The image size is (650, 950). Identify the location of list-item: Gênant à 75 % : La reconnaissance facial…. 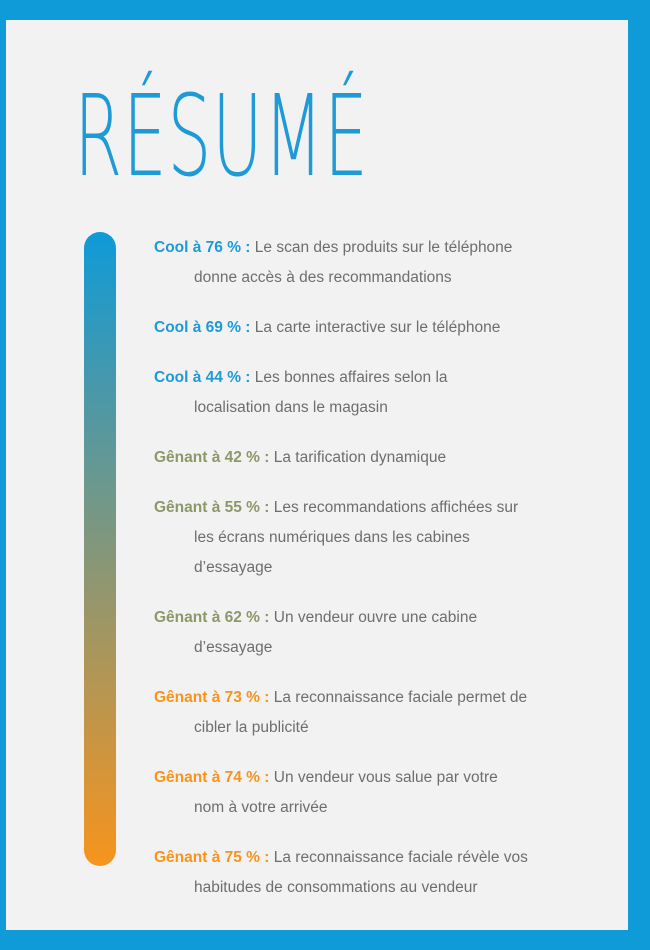
(384, 873).